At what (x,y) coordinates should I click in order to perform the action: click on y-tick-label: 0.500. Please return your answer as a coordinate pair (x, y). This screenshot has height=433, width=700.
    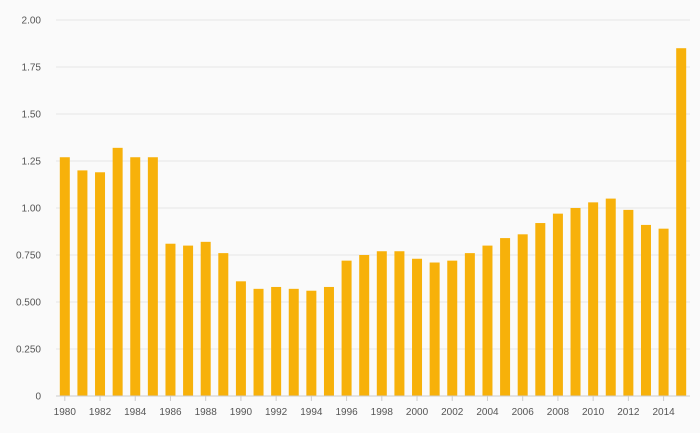
    Looking at the image, I should click on (28, 303).